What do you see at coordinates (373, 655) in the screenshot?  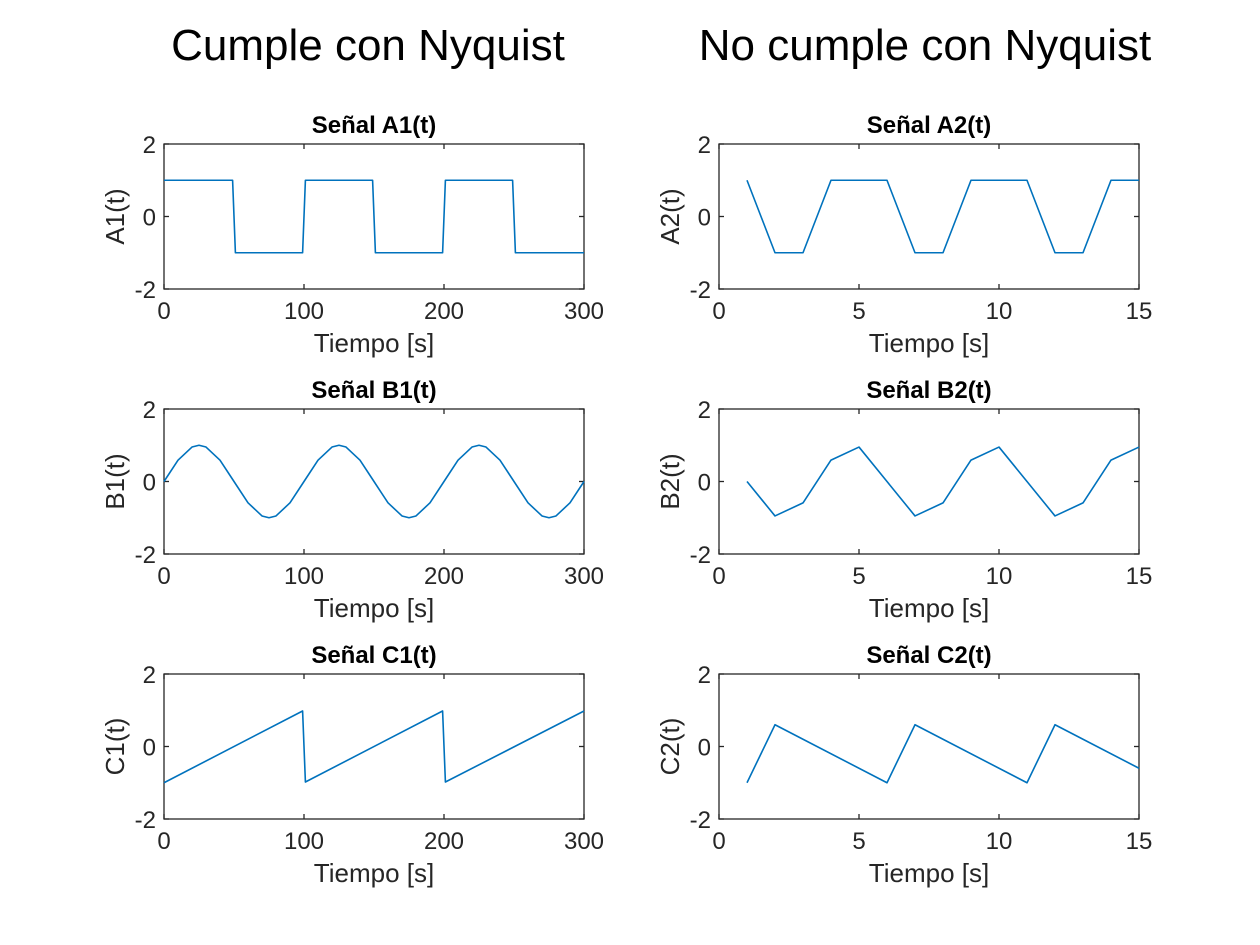 I see `subplot-title: Señal C1(t)` at bounding box center [373, 655].